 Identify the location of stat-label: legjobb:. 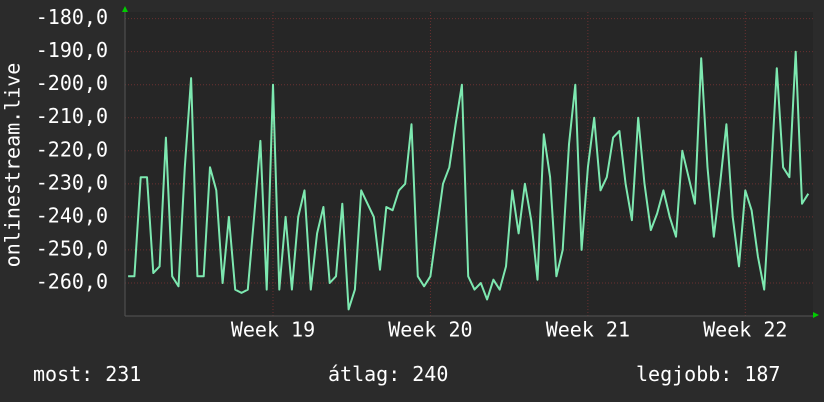
(684, 374).